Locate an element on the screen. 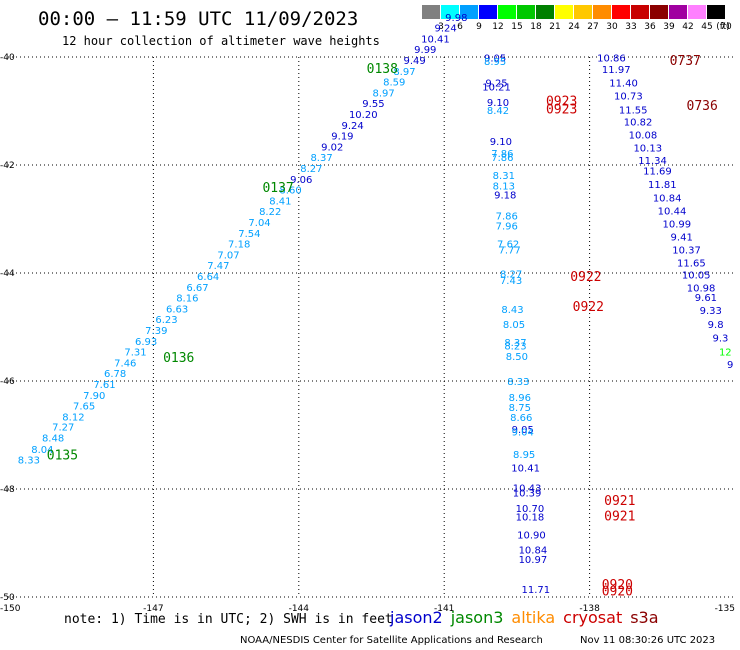 The width and height of the screenshot is (740, 650). wave-height-value: 11.34 is located at coordinates (652, 161).